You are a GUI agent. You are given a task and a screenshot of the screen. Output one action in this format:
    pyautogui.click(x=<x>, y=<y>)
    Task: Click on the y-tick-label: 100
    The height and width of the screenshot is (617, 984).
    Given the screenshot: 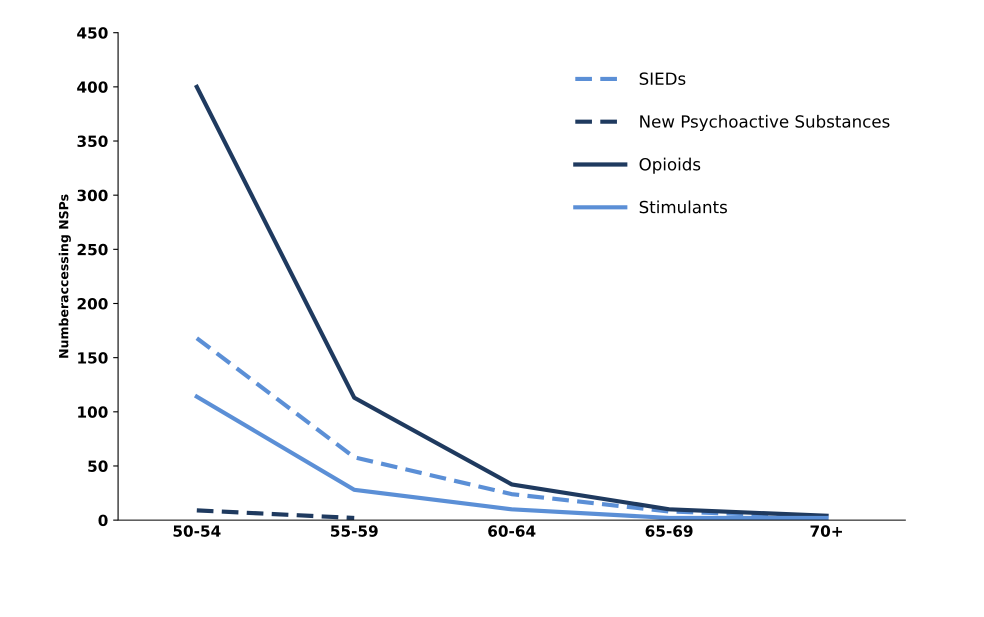 What is the action you would take?
    pyautogui.click(x=93, y=412)
    